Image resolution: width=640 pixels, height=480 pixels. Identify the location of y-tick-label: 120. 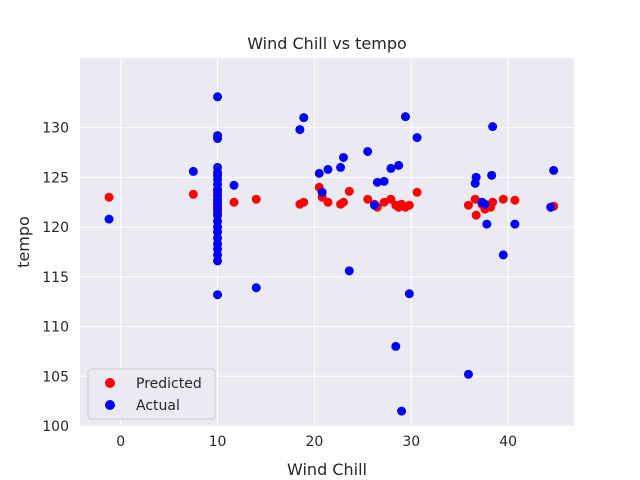
(55, 228).